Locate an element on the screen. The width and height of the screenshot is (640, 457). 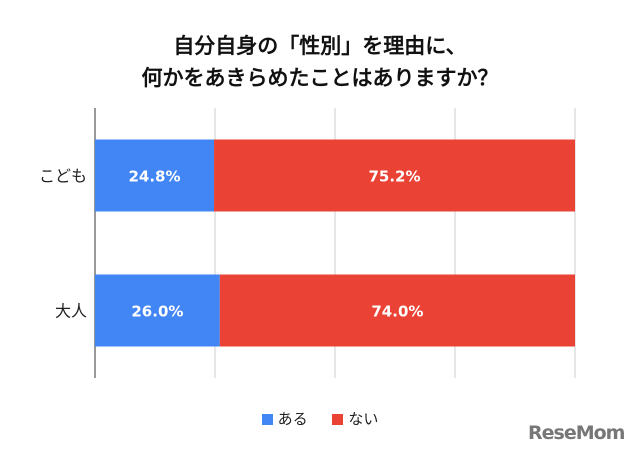
data-label: 74.0% is located at coordinates (397, 312).